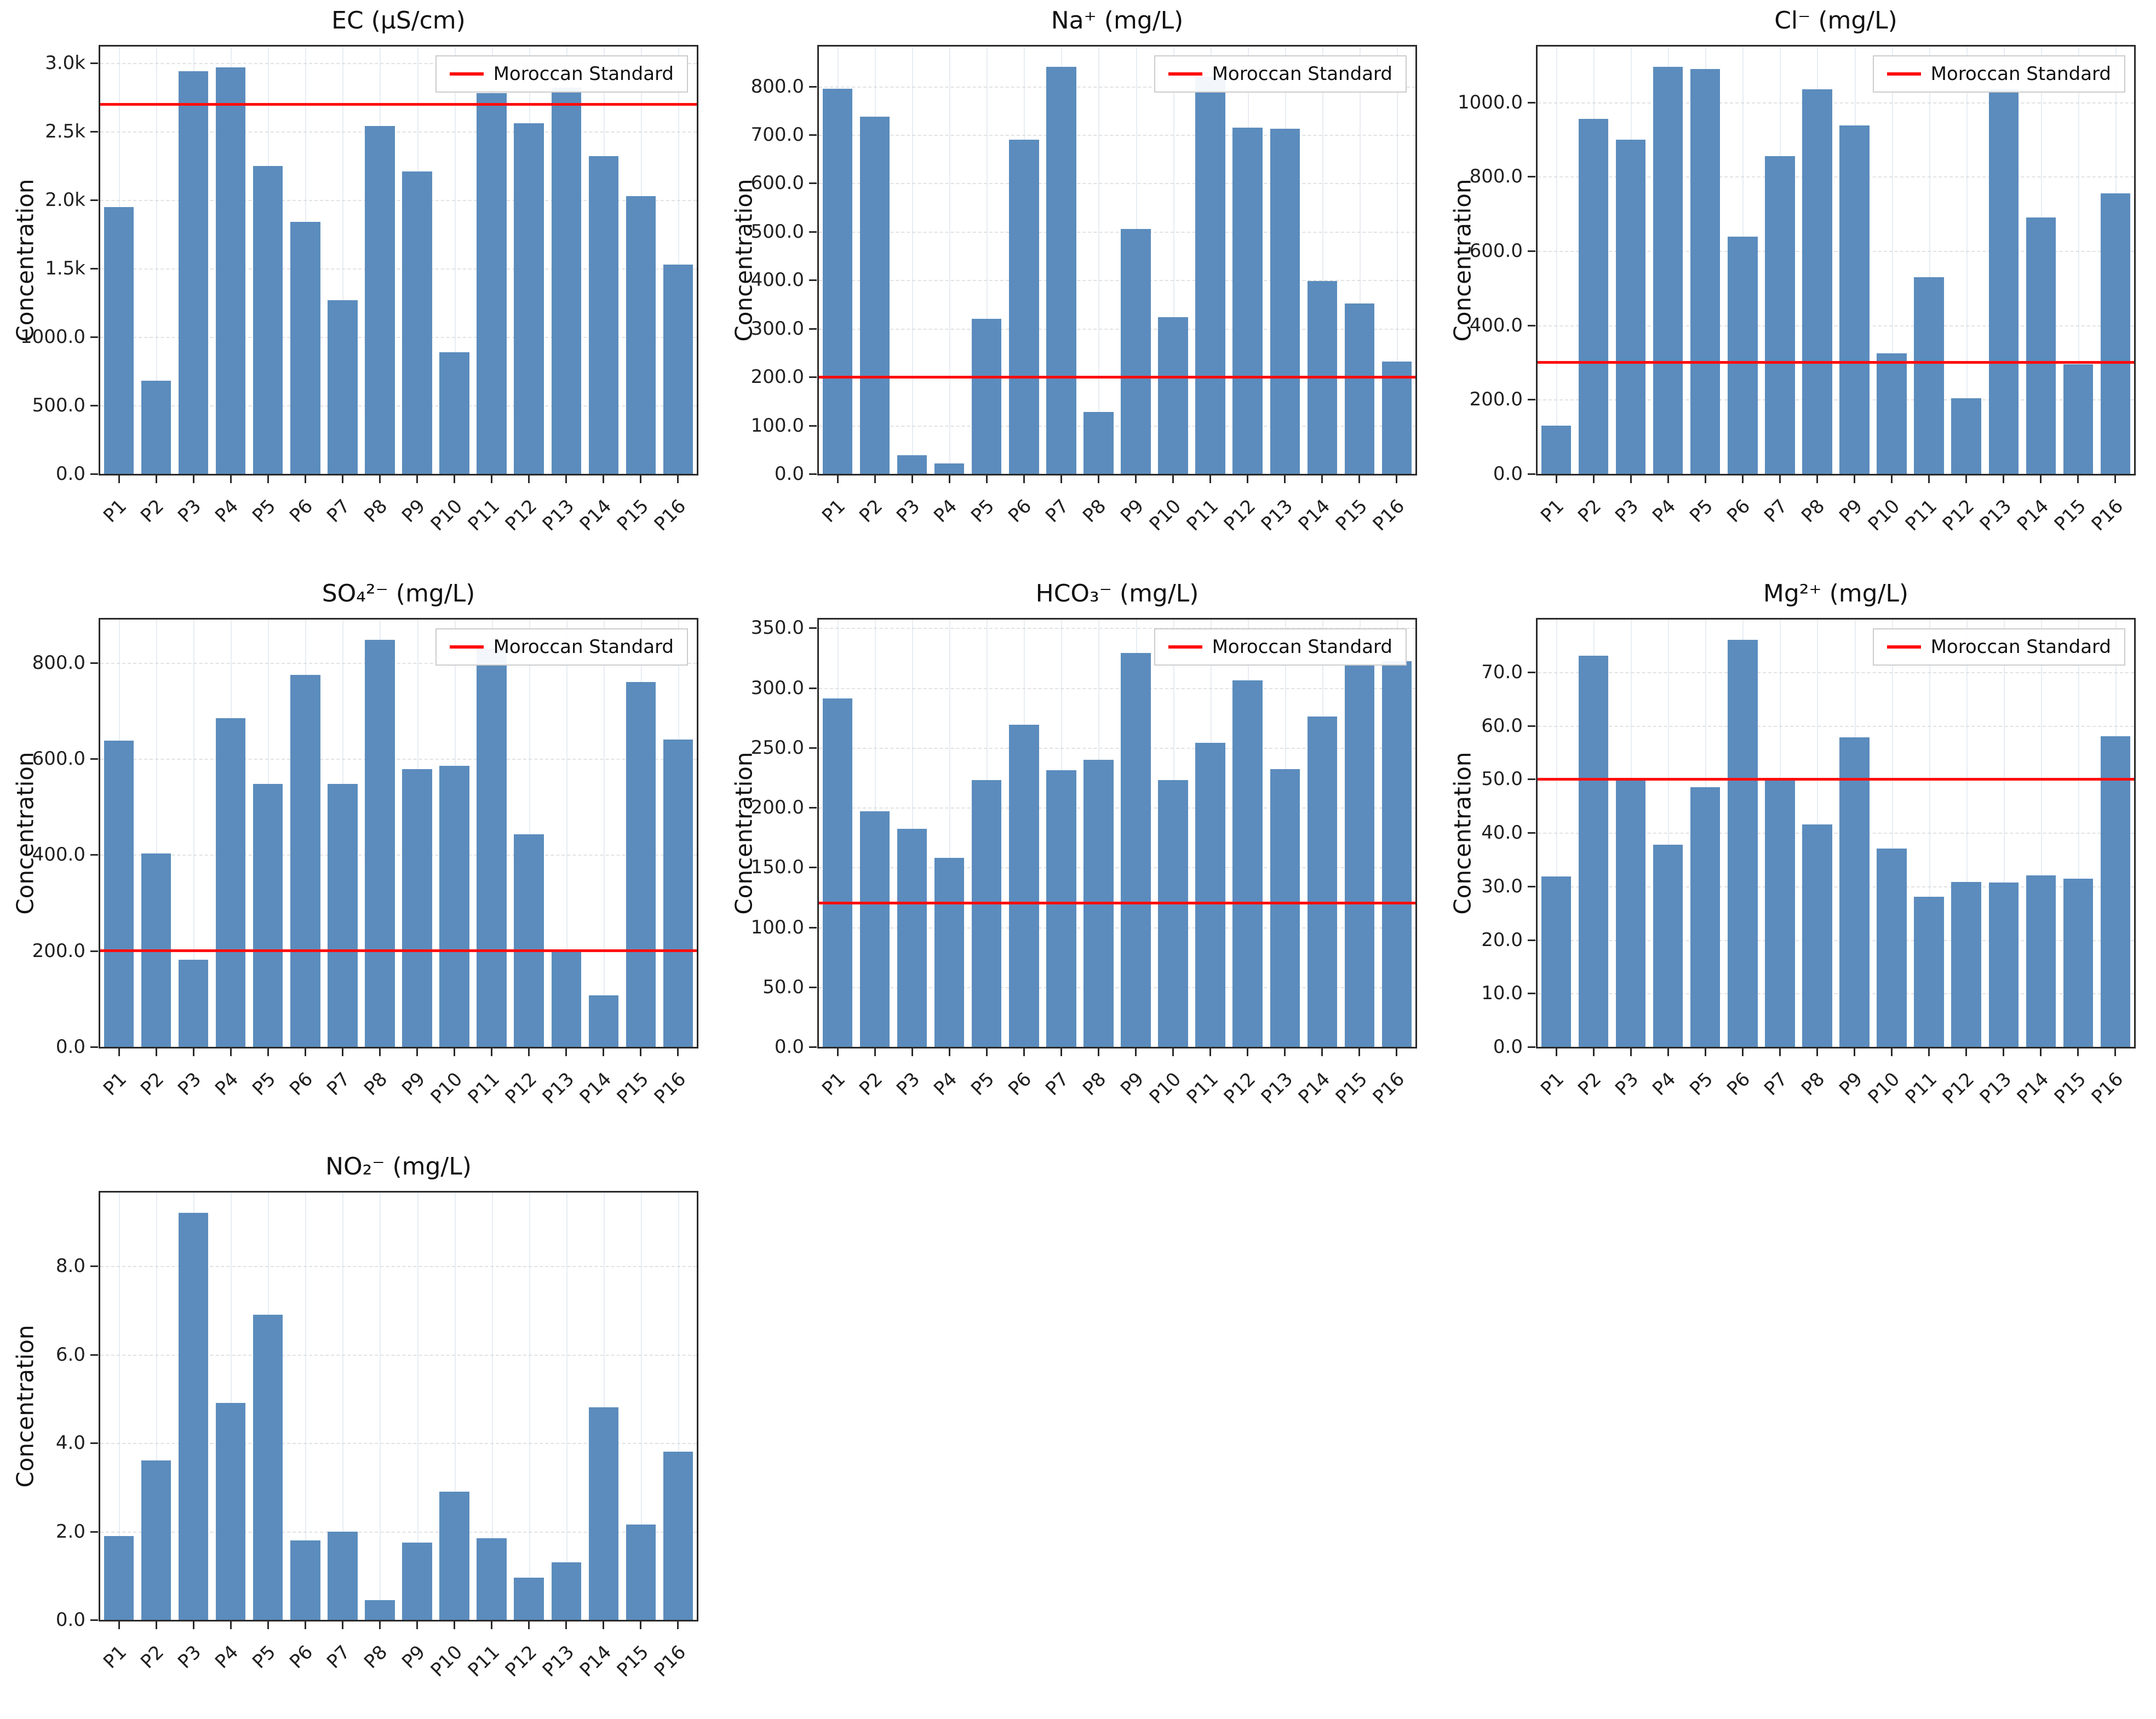 This screenshot has width=2156, height=1719. Describe the element at coordinates (65, 268) in the screenshot. I see `y-tick-label: 1.5k` at that location.